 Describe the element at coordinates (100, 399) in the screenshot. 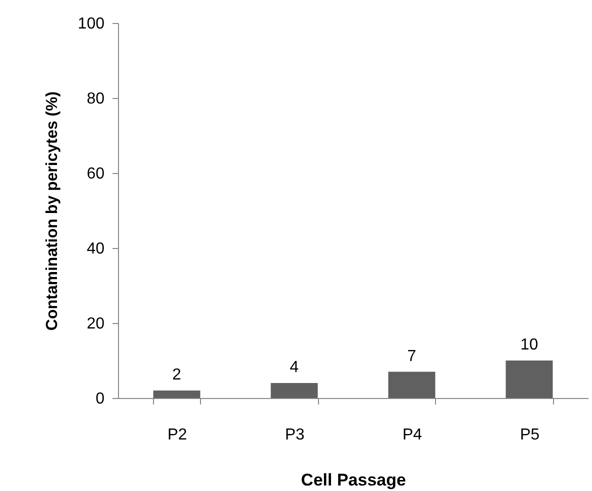

I see `y-tick-label: 0` at that location.